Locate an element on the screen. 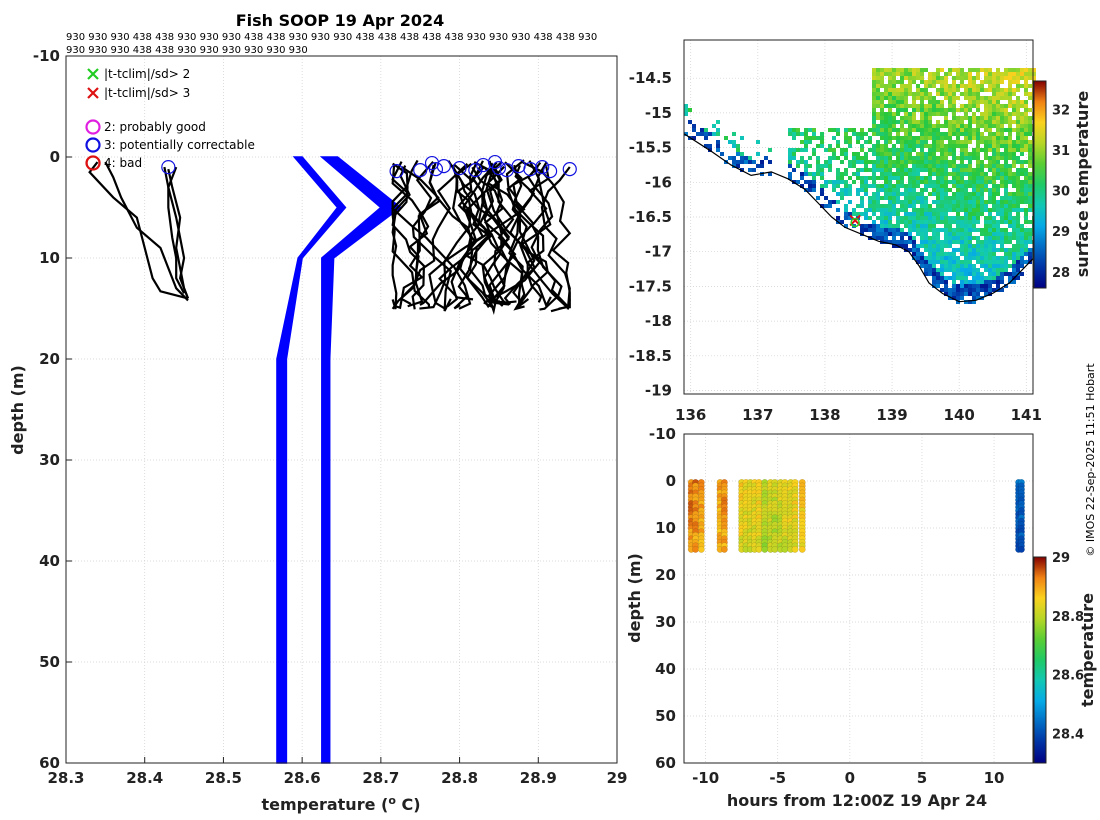 Image resolution: width=1100 pixels, height=820 pixels. profile-line is located at coordinates (176, 232).